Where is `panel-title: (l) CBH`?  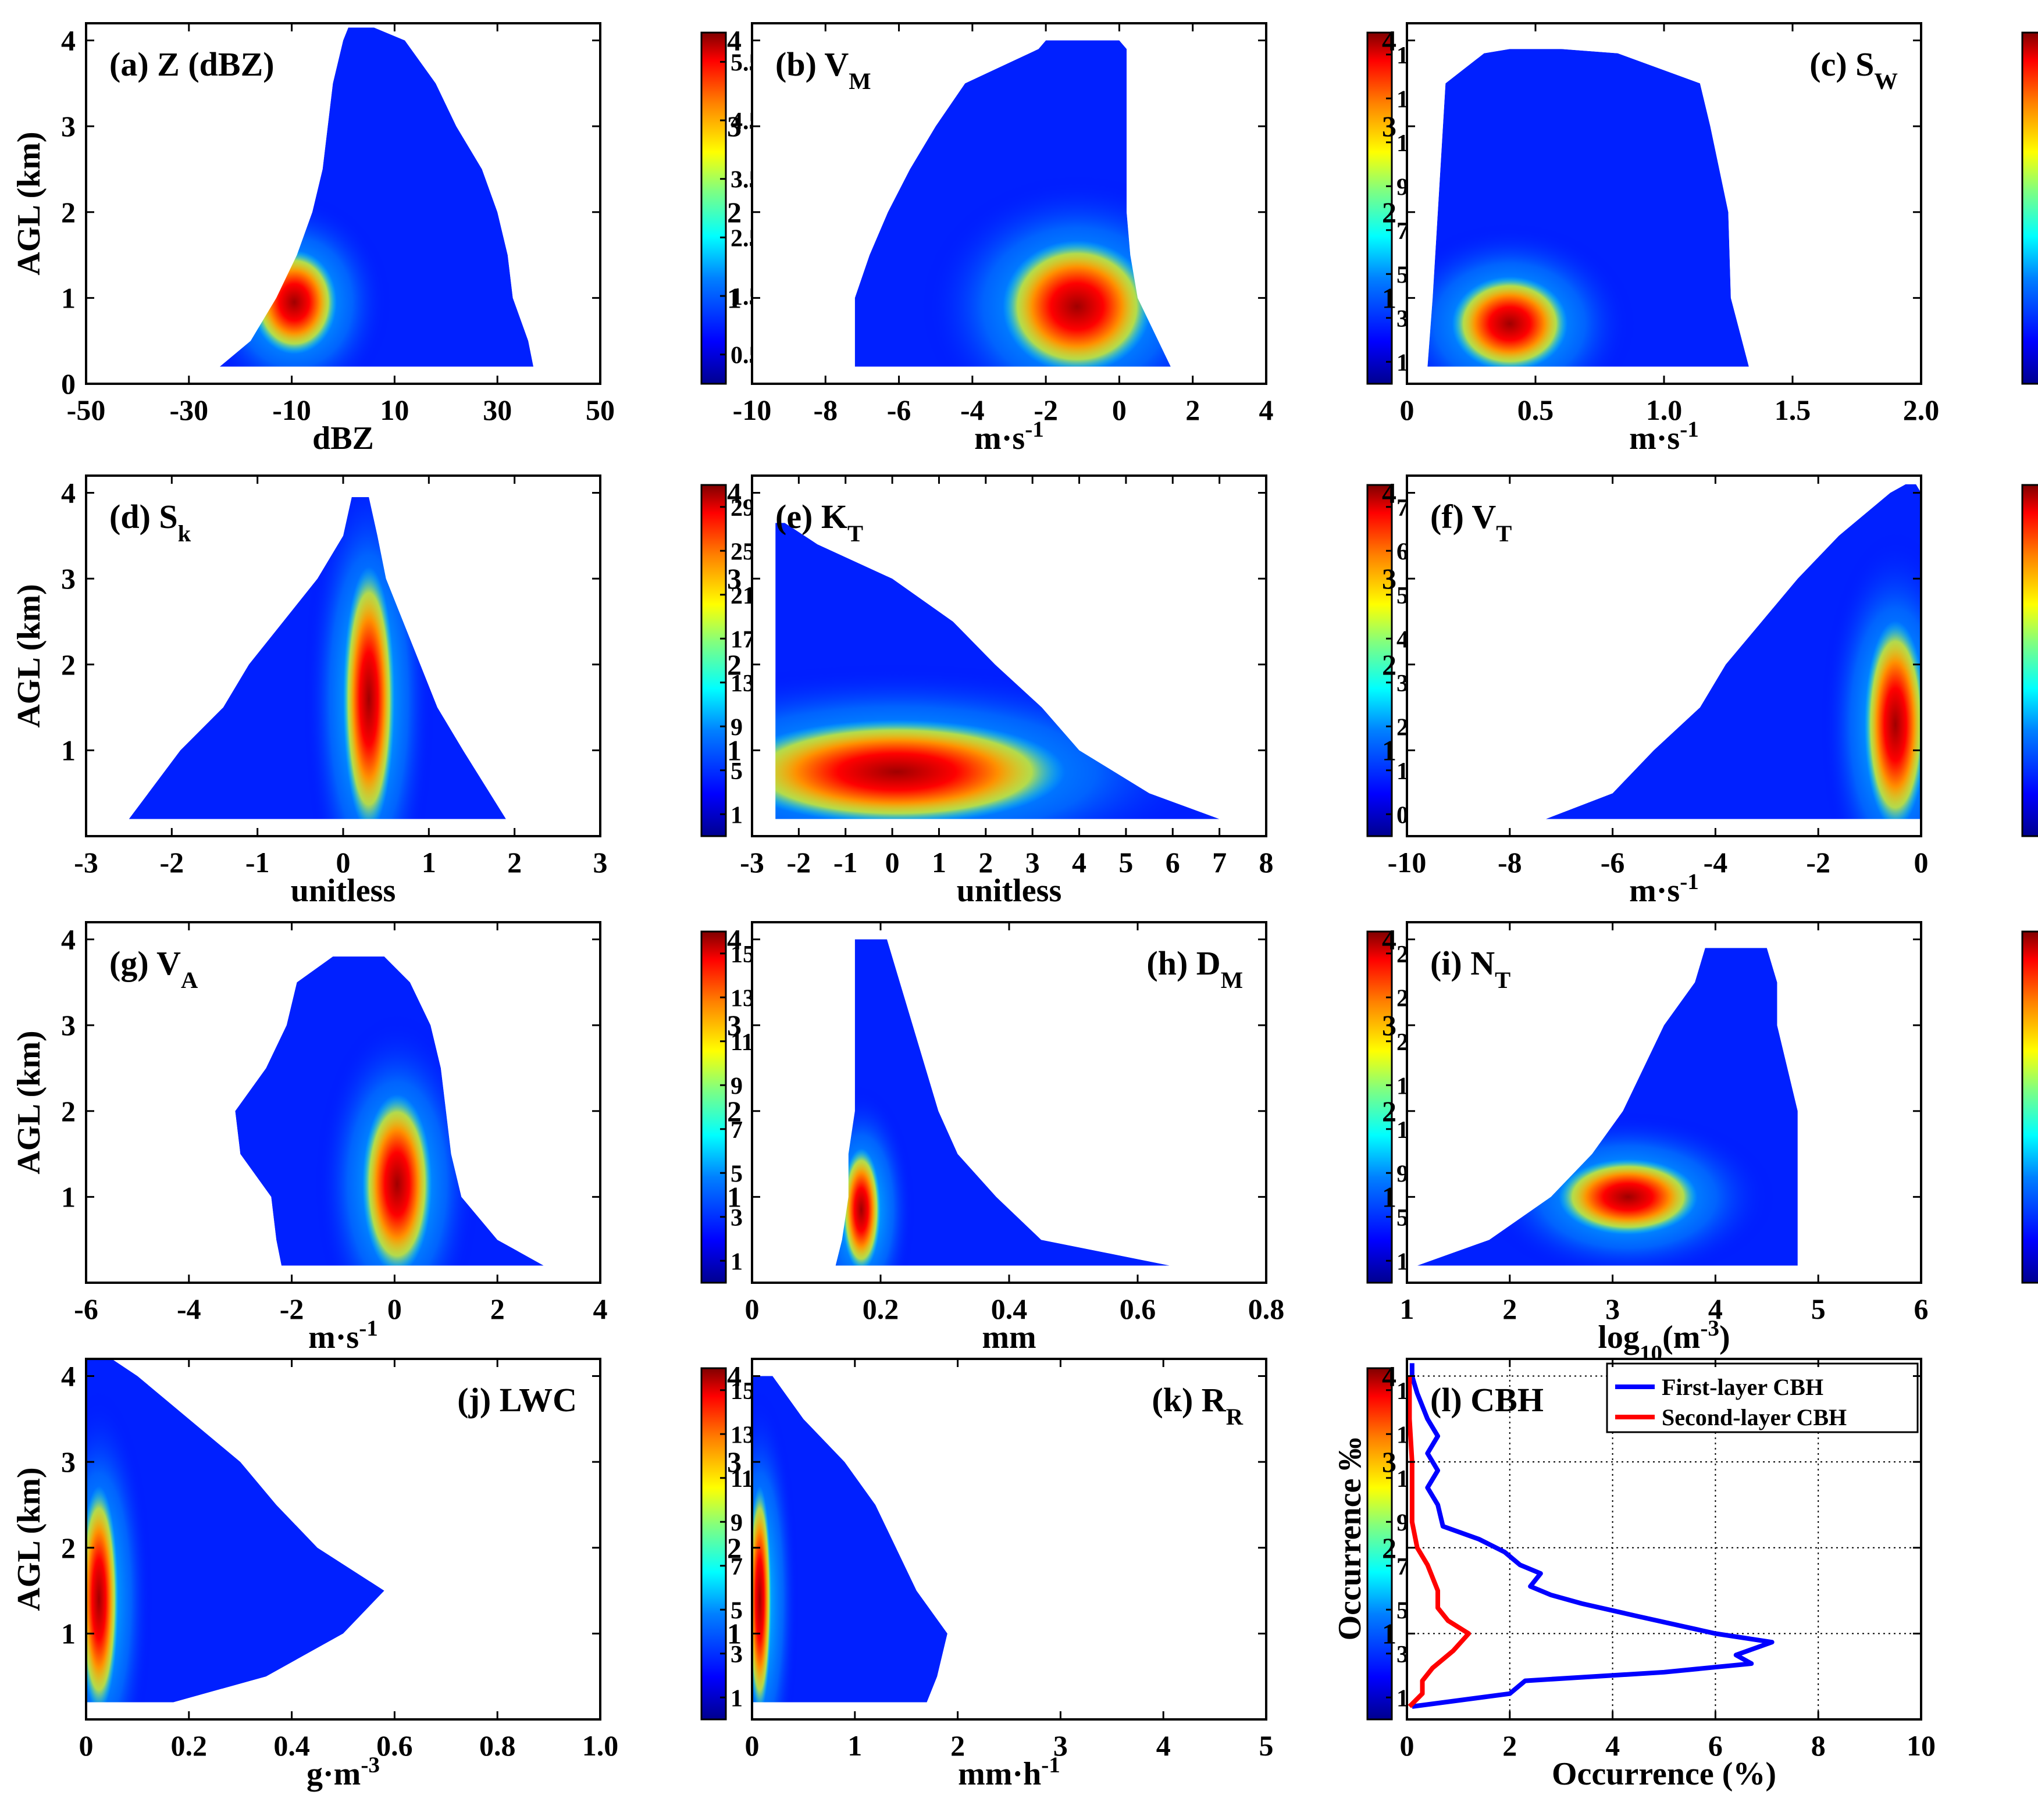 panel-title: (l) CBH is located at coordinates (1487, 1400).